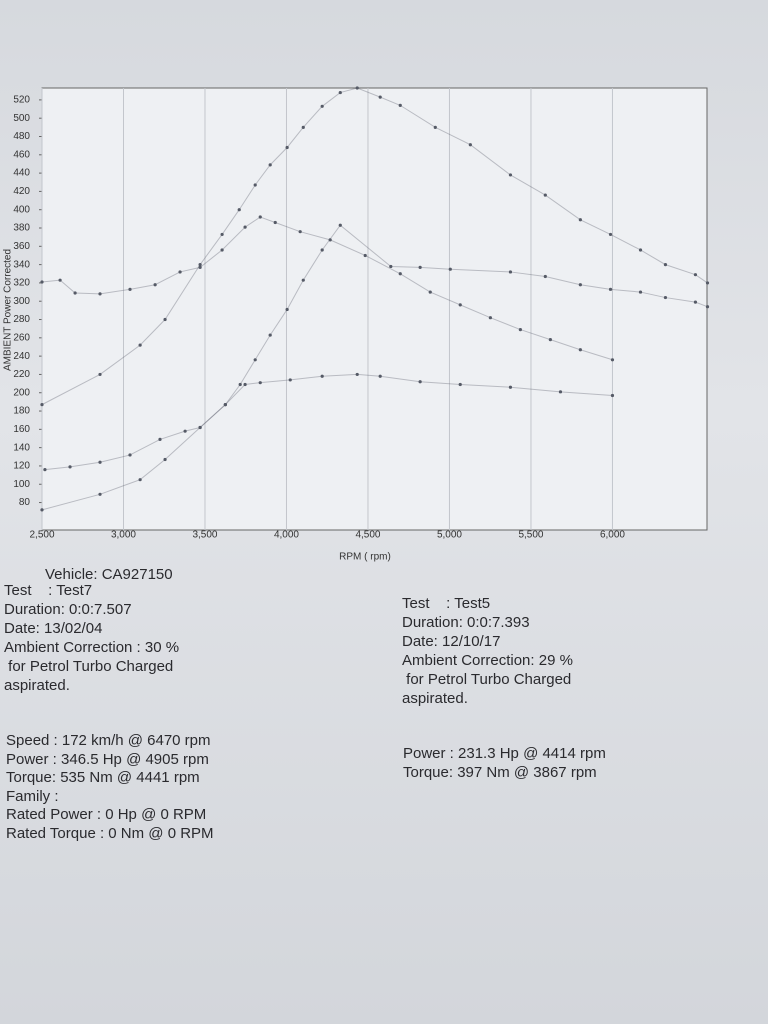  What do you see at coordinates (487, 660) in the screenshot?
I see `report-line: Ambient Correction: 29 %` at bounding box center [487, 660].